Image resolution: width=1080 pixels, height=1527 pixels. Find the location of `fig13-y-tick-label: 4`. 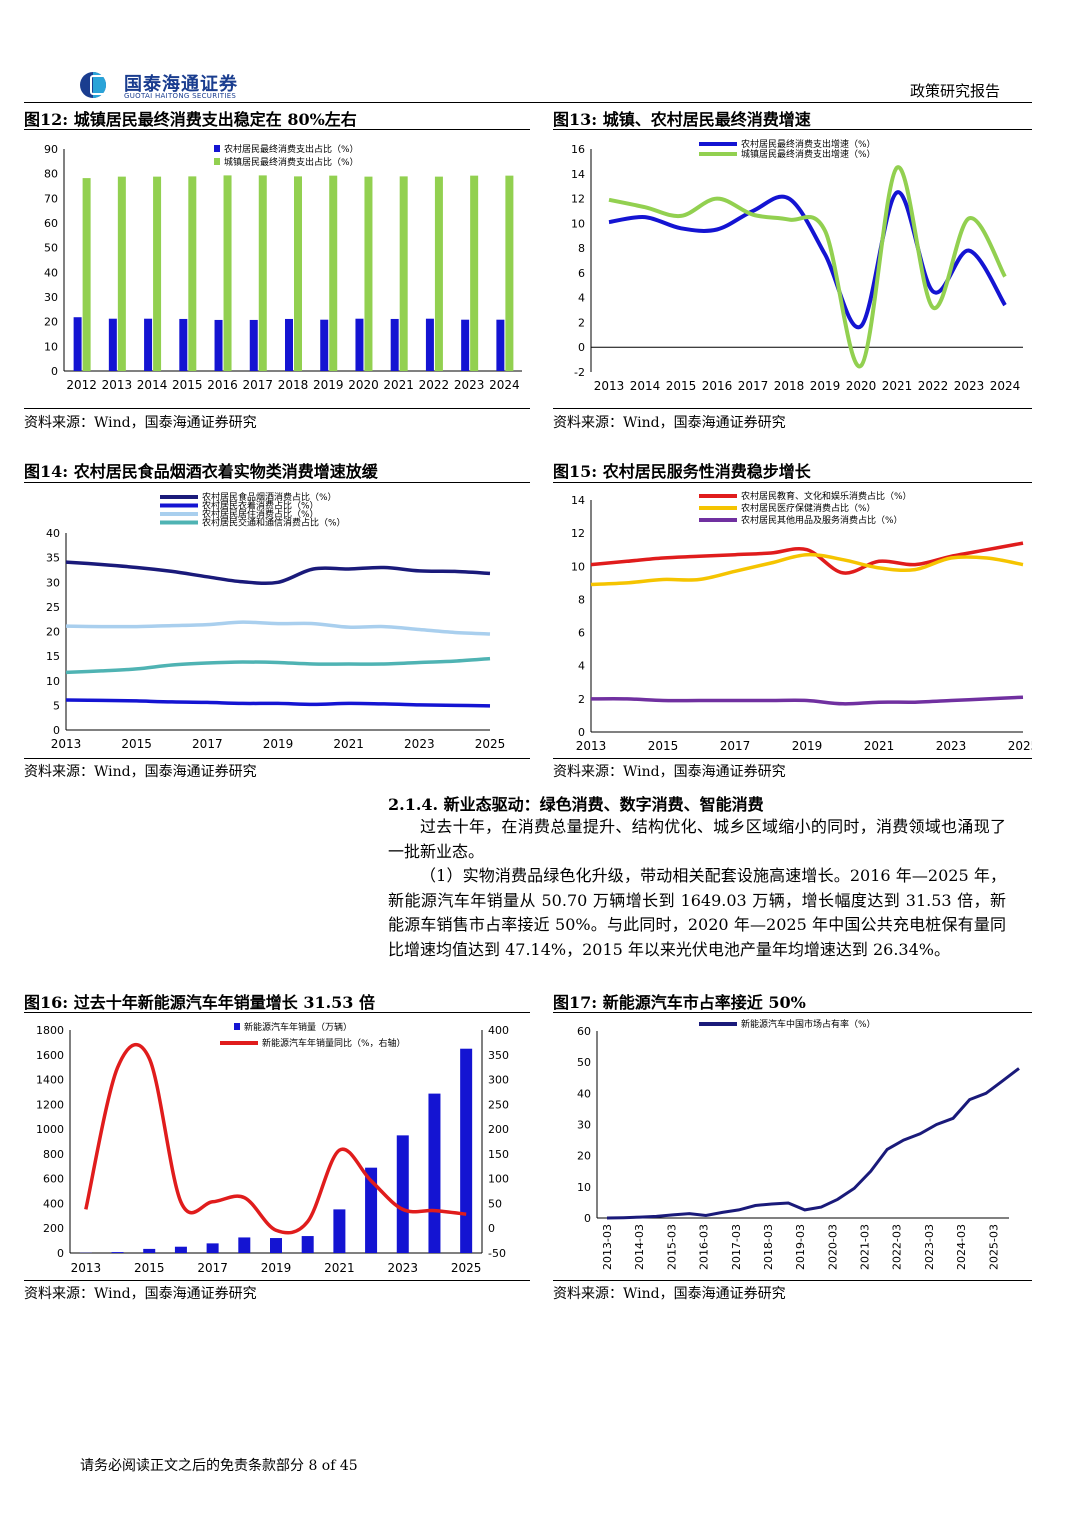

fig13-y-tick-label: 4 is located at coordinates (581, 298).